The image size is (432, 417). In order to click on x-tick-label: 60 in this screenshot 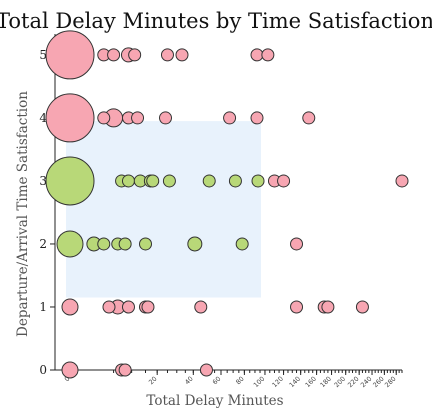, I will do `click(217, 381)`.